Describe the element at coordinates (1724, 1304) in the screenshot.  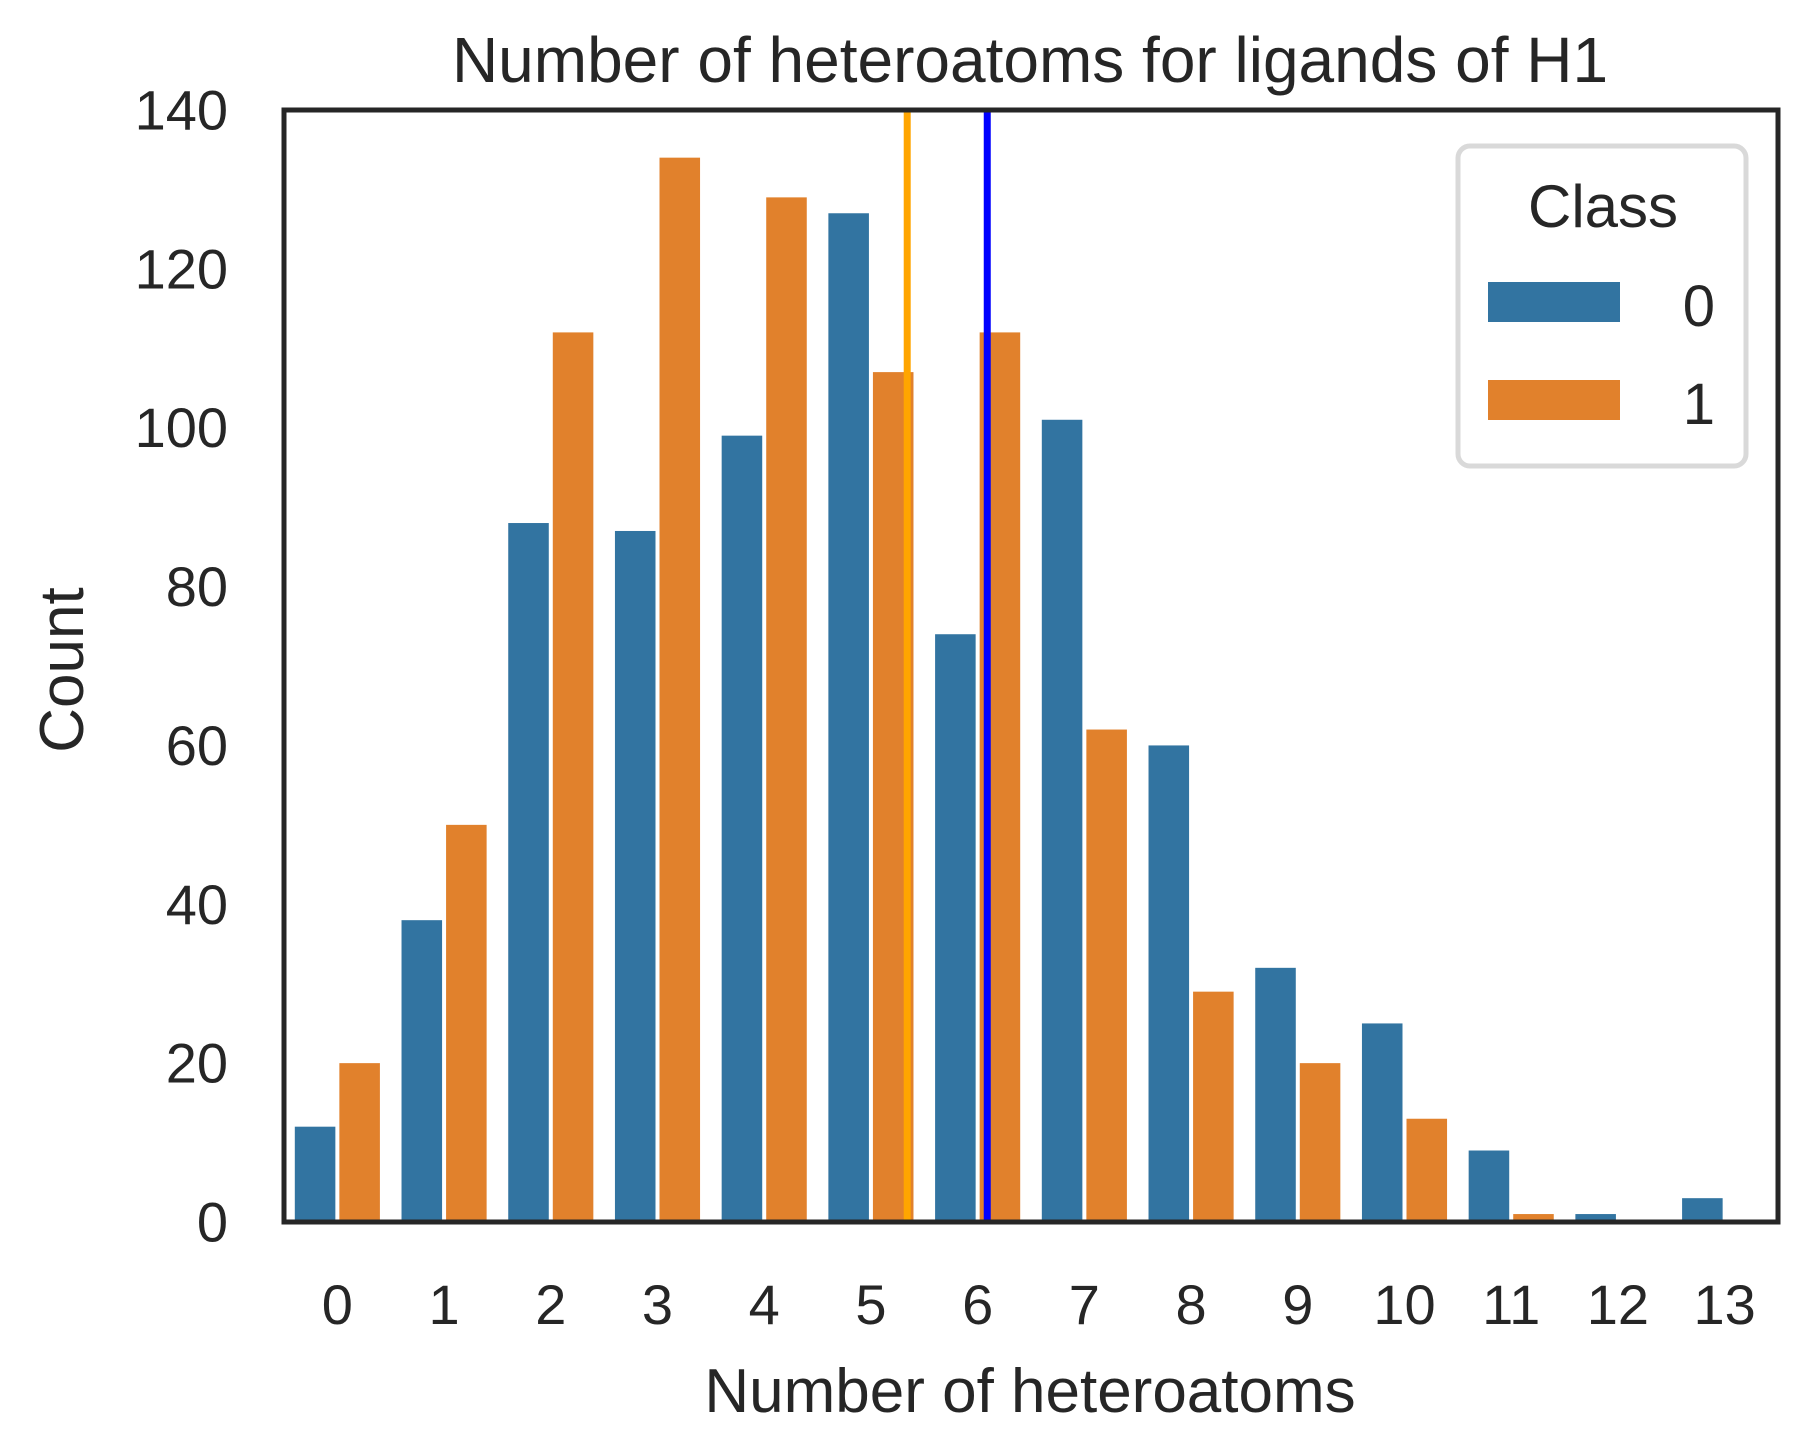
I see `x-tick-label: 13` at that location.